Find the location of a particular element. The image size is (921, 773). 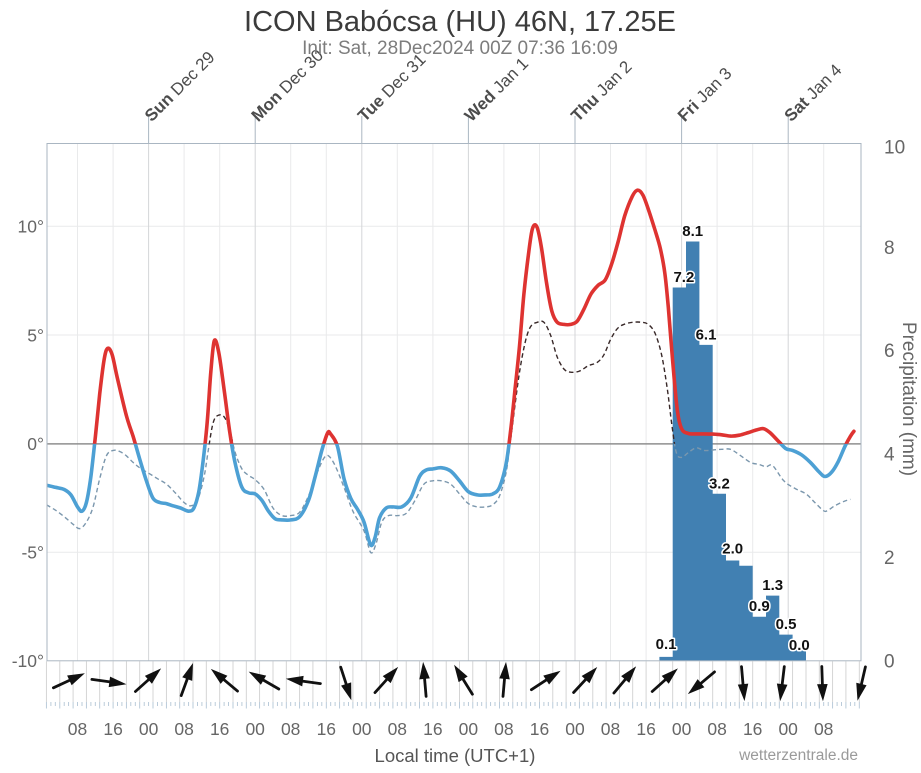

svg-text: 5° is located at coordinates (35, 335).